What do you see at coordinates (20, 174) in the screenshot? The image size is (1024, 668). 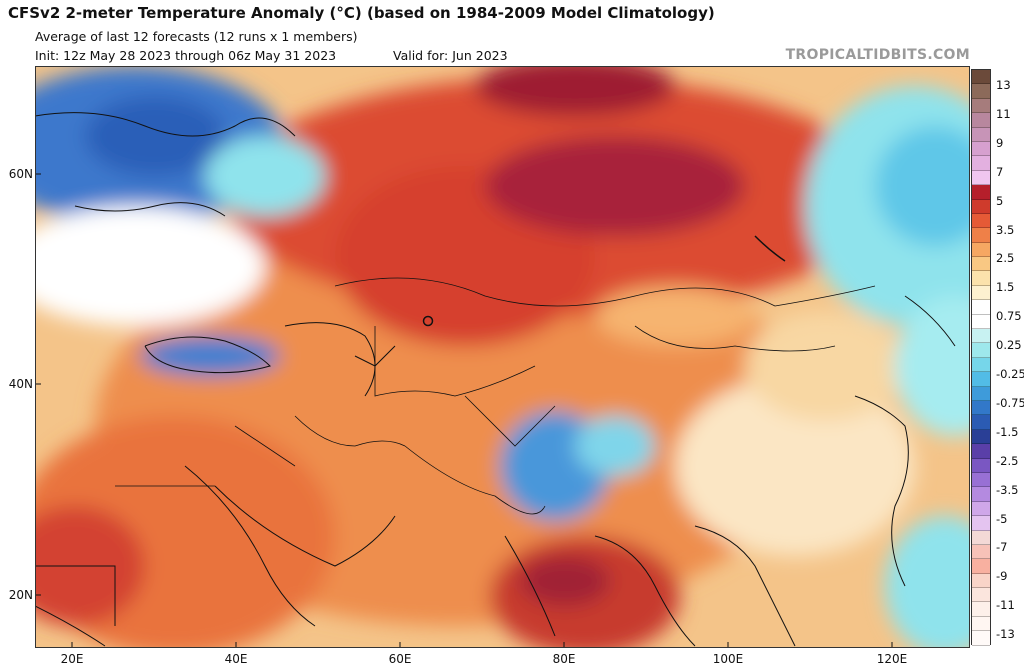 I see `lat-label-60n: 60N` at bounding box center [20, 174].